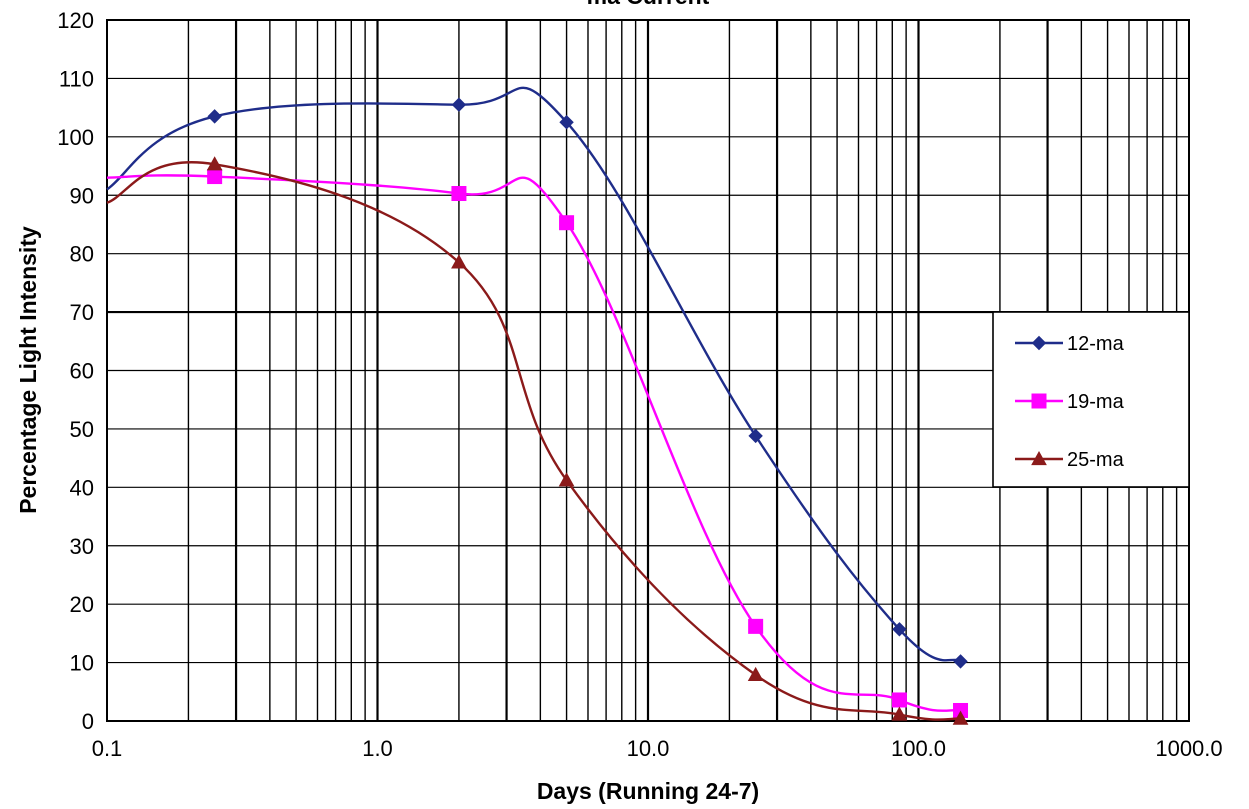  I want to click on y-axis-title: Percentage Light Intensity, so click(28, 370).